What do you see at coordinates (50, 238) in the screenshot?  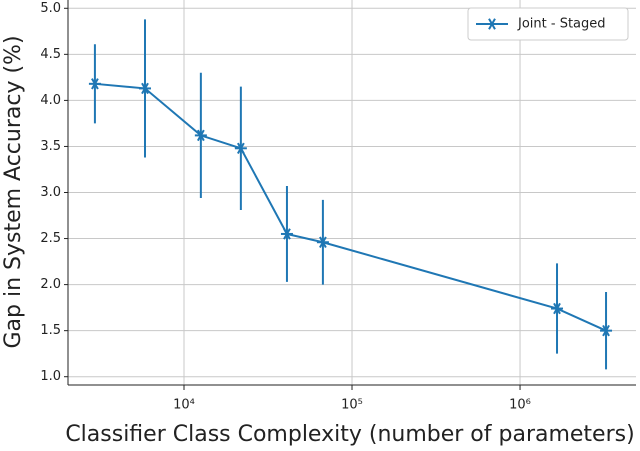 I see `y-tick-label: 2.5` at bounding box center [50, 238].